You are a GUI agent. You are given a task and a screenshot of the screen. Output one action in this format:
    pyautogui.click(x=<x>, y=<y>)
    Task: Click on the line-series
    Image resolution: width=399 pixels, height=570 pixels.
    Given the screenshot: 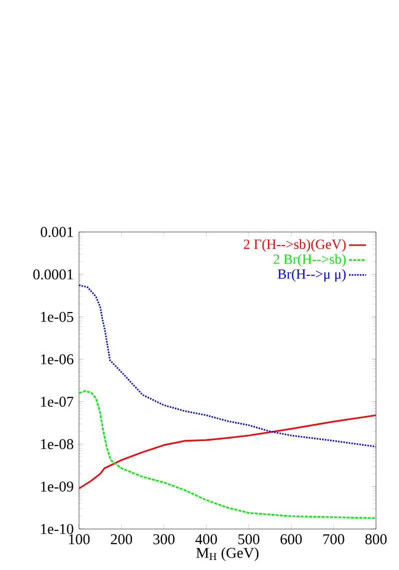 What is the action you would take?
    pyautogui.click(x=227, y=452)
    